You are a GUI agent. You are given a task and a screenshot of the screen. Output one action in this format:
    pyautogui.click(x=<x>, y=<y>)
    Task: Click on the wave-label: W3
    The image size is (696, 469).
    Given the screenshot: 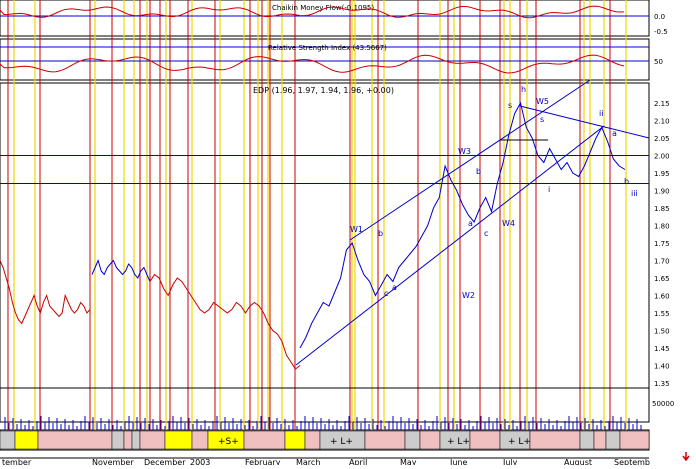 What is the action you would take?
    pyautogui.click(x=464, y=151)
    